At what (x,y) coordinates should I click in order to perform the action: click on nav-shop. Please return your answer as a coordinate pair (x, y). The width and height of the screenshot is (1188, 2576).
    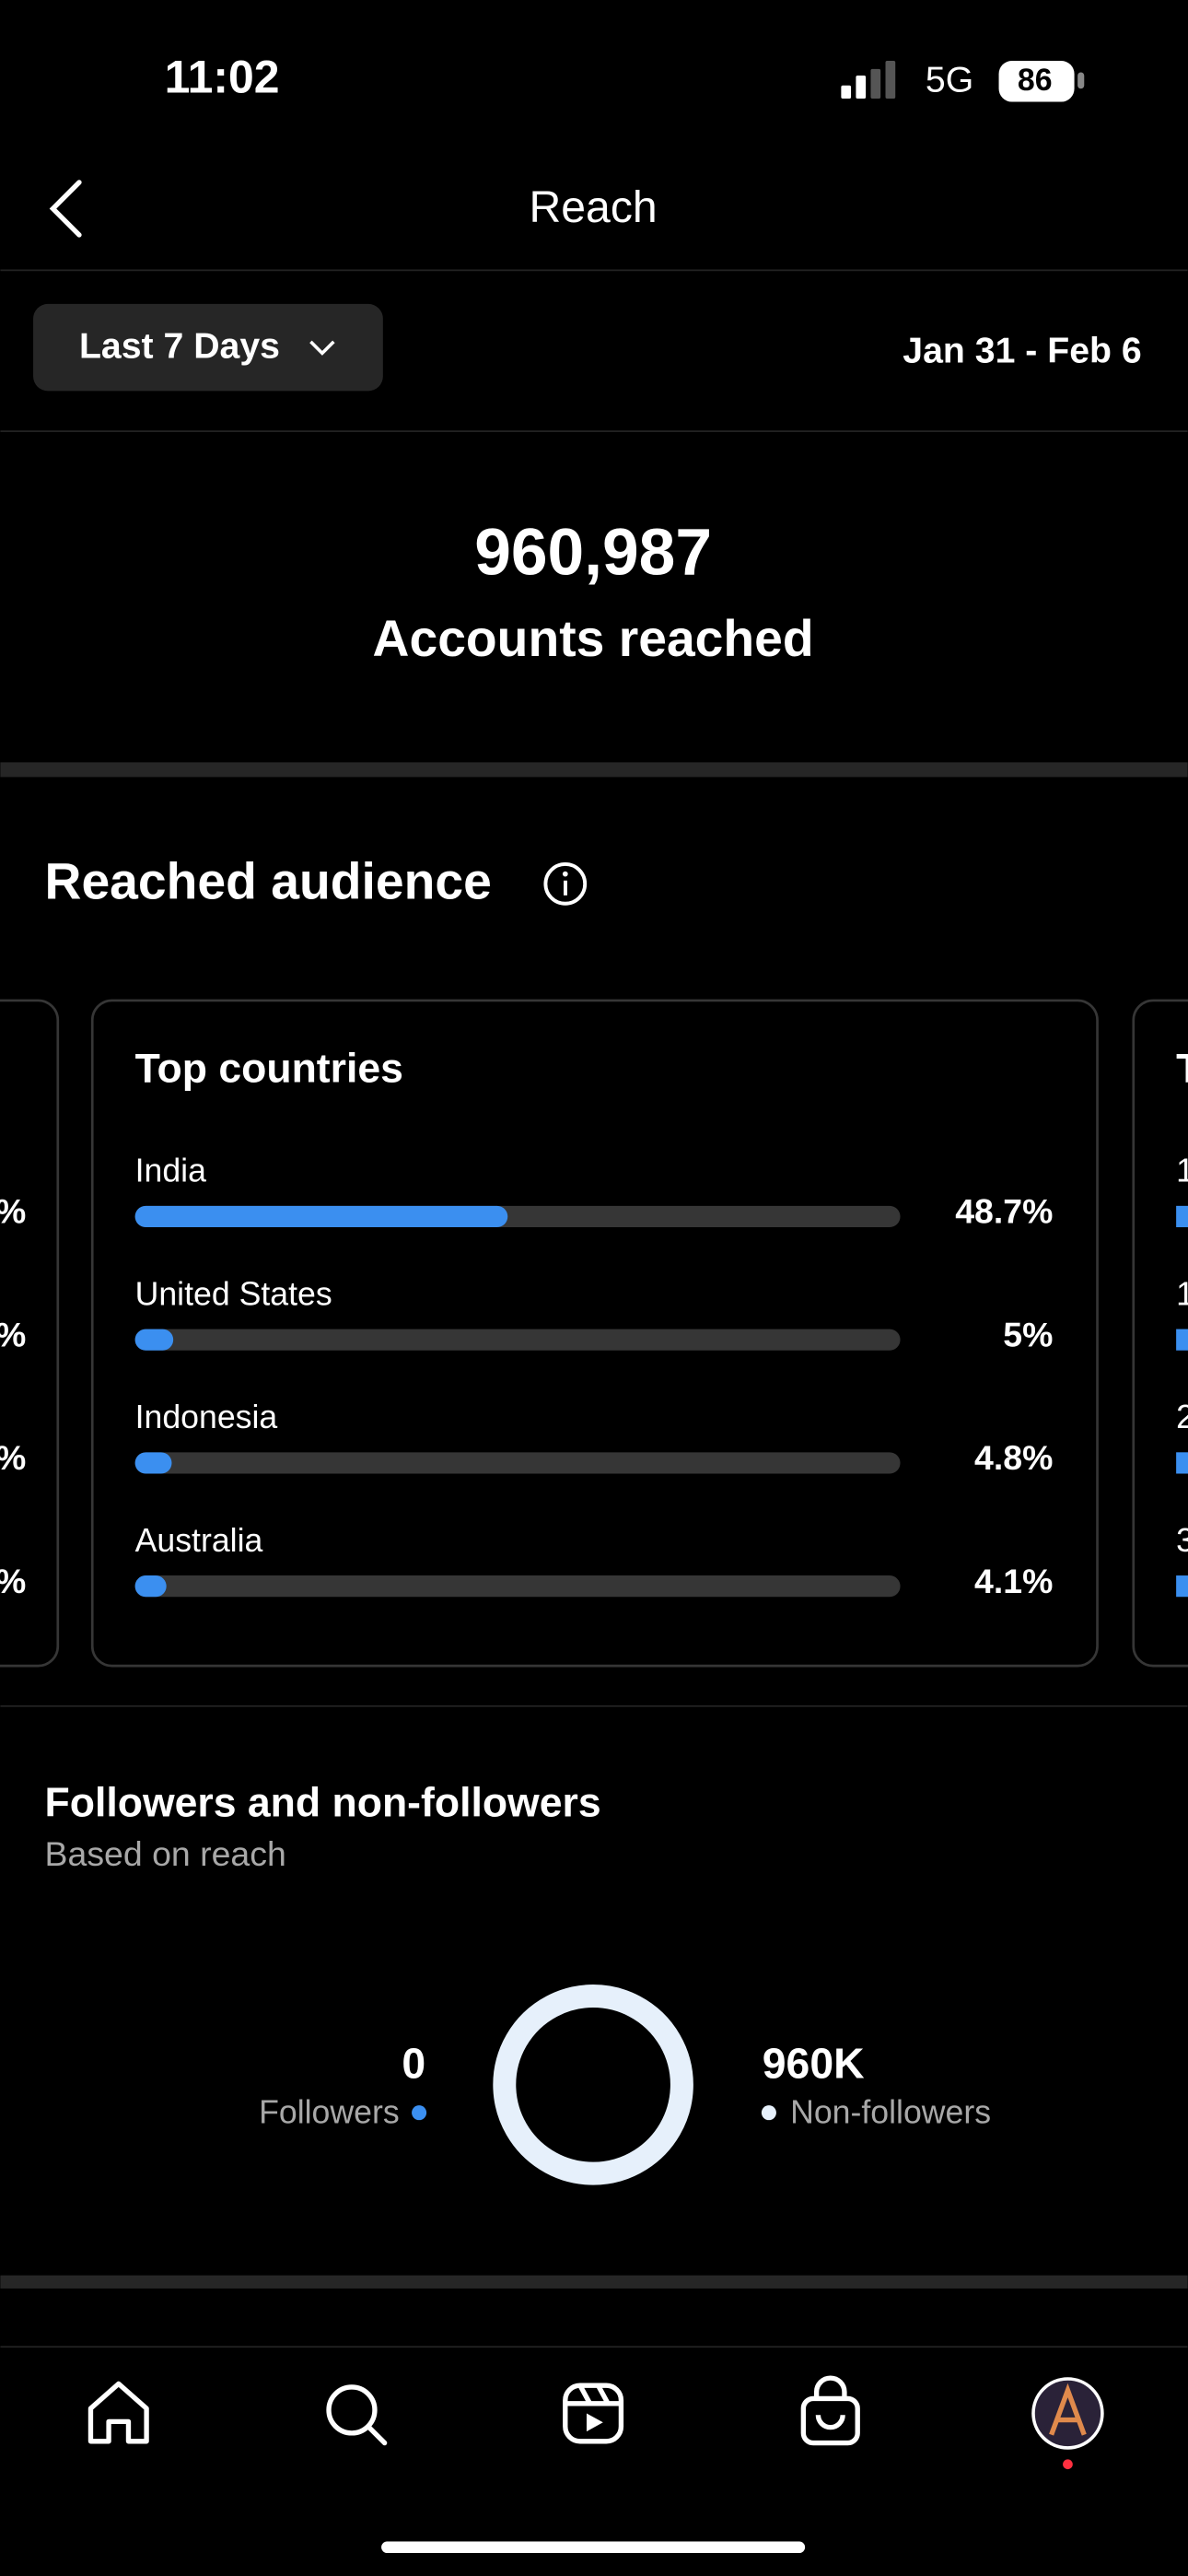
    Looking at the image, I should click on (830, 2410).